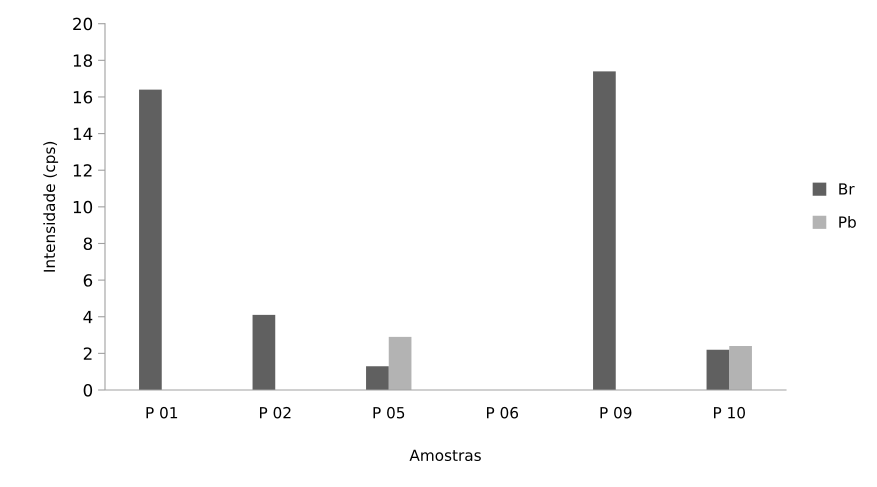 The height and width of the screenshot is (487, 877). What do you see at coordinates (275, 412) in the screenshot?
I see `x-tick-label: P 02` at bounding box center [275, 412].